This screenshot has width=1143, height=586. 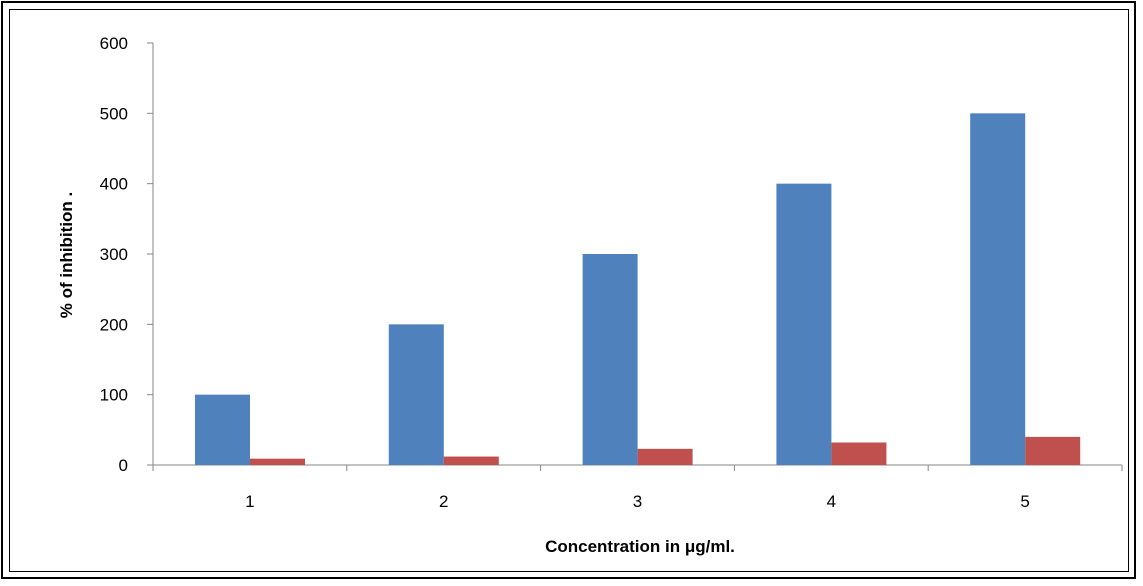 I want to click on x-tick-label: 2, so click(x=443, y=501).